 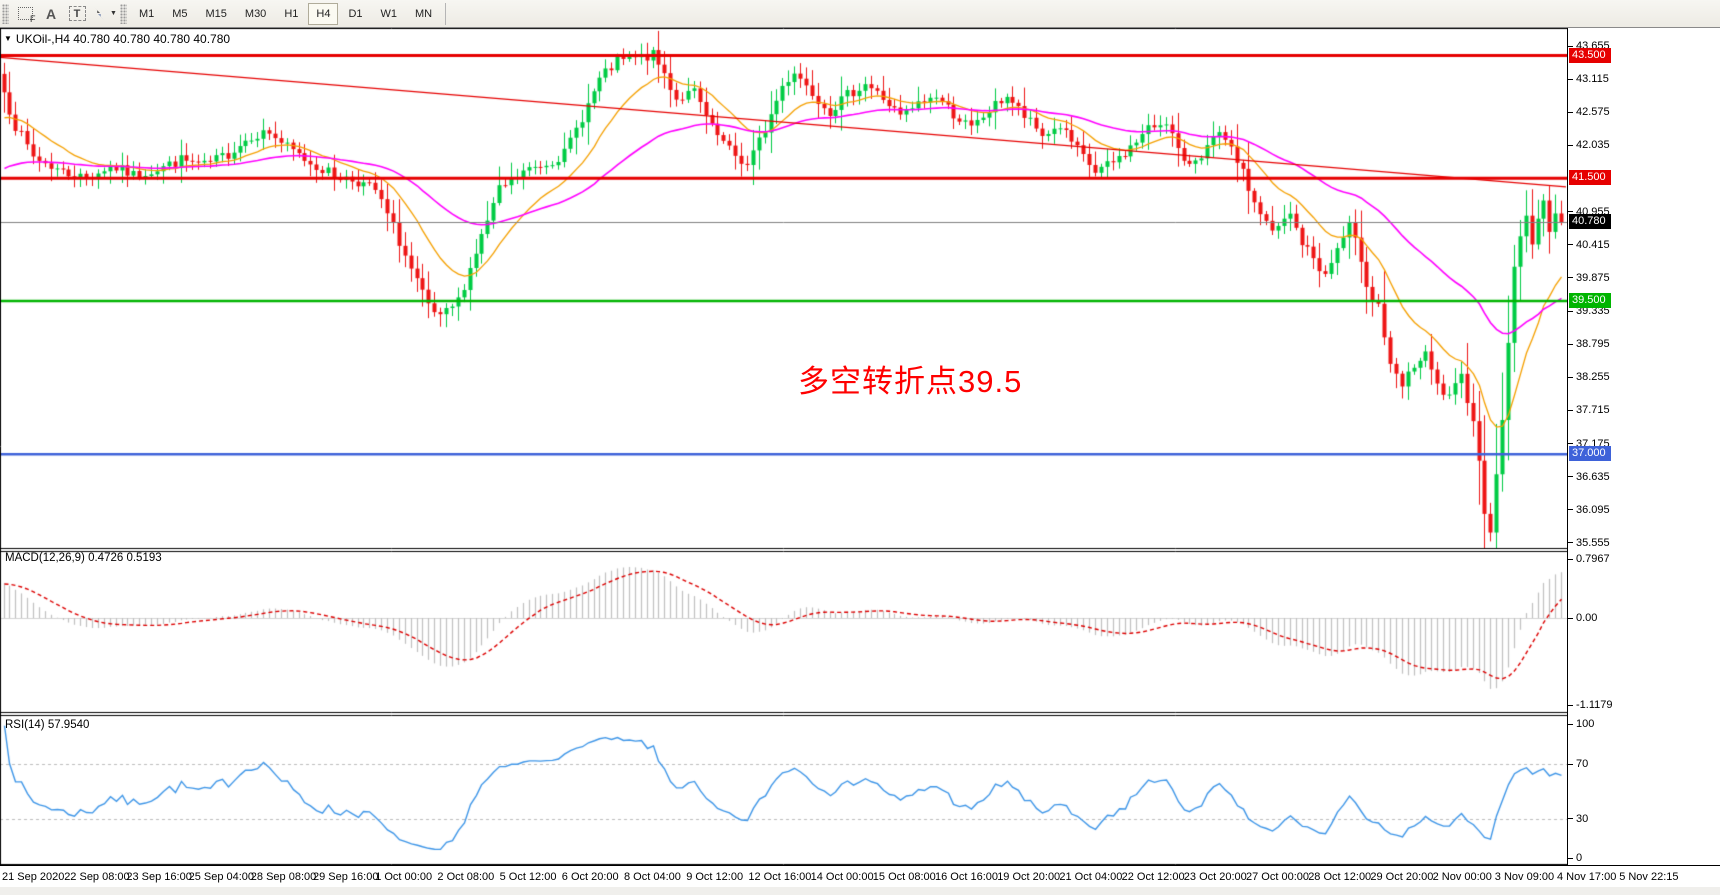 I want to click on date-label: 6 Oct 20:00, so click(x=590, y=877).